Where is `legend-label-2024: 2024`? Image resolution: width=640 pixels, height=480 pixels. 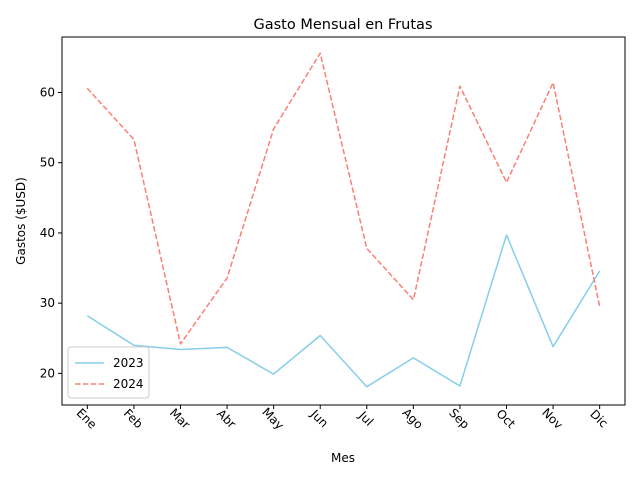
legend-label-2024: 2024 is located at coordinates (128, 384).